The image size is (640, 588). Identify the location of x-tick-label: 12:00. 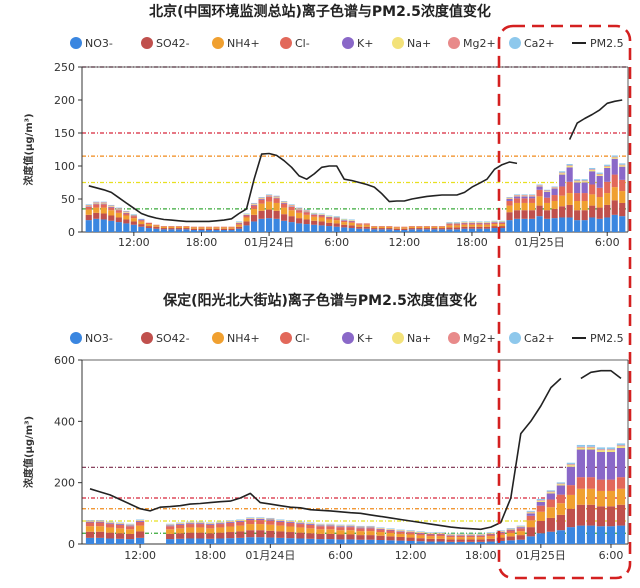
(411, 555).